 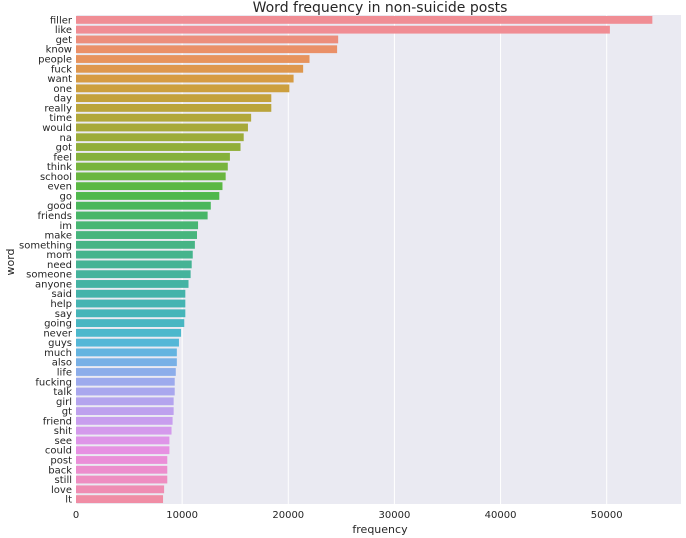 I want to click on bar-something, so click(x=135, y=244).